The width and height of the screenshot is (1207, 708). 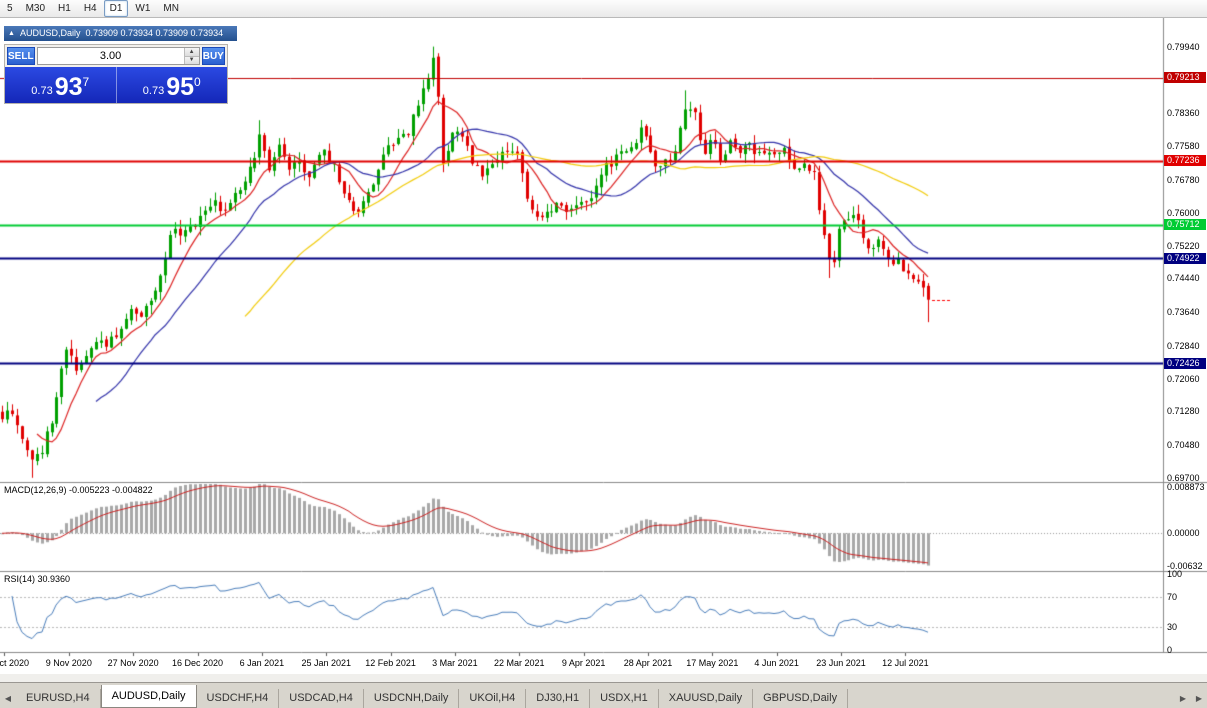 What do you see at coordinates (191, 59) in the screenshot?
I see `volume-down-icon: ▼` at bounding box center [191, 59].